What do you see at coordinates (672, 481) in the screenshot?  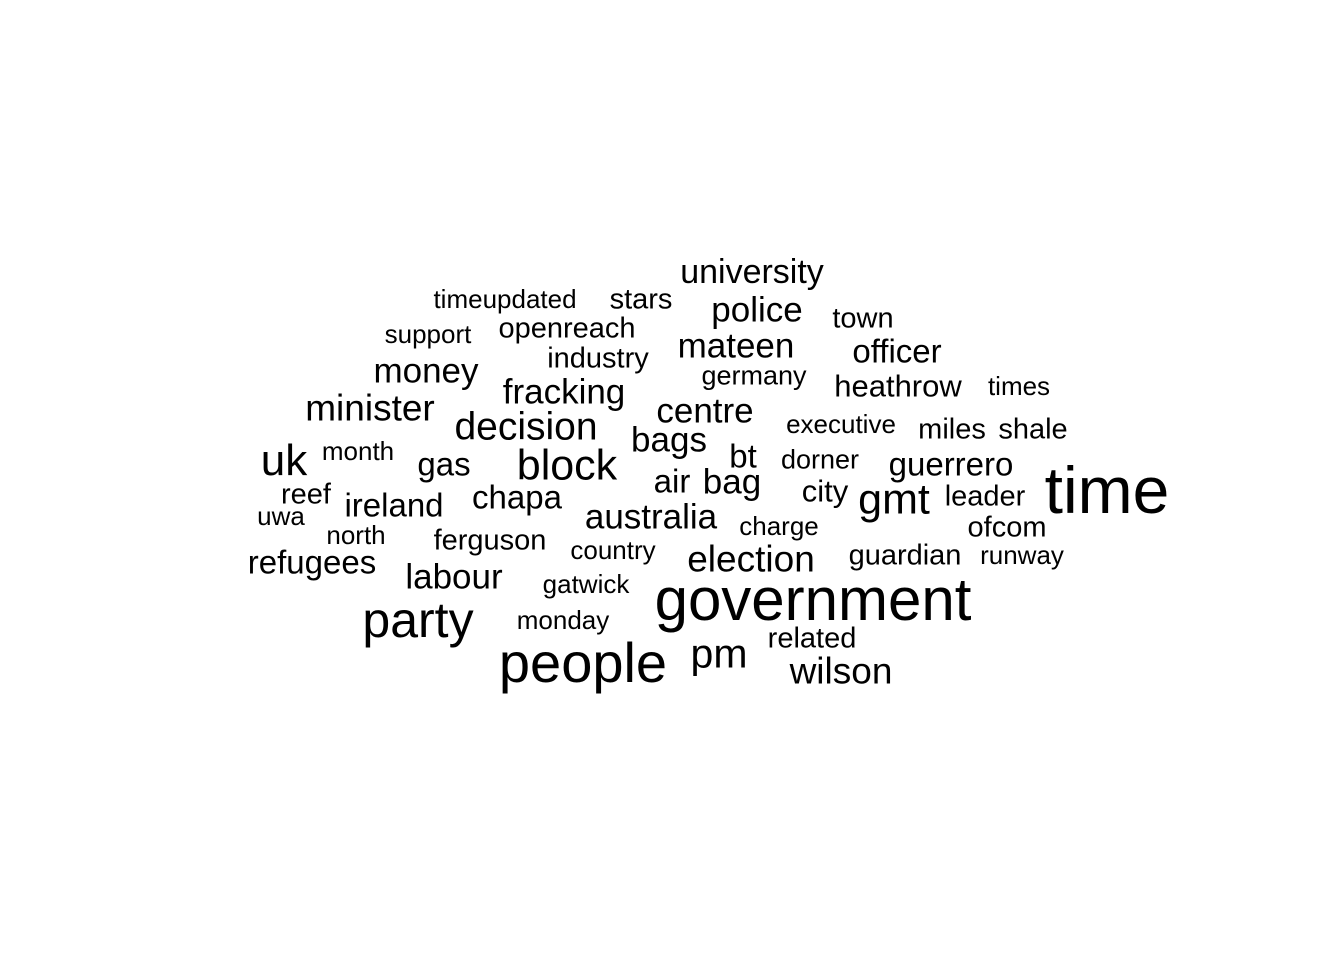 I see `word-air: air` at bounding box center [672, 481].